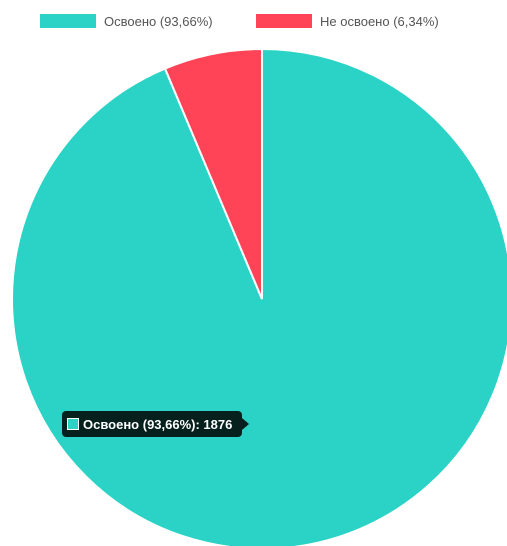 This screenshot has width=507, height=546. Describe the element at coordinates (213, 173) in the screenshot. I see `pie-slice-ne-osvoeno` at that location.